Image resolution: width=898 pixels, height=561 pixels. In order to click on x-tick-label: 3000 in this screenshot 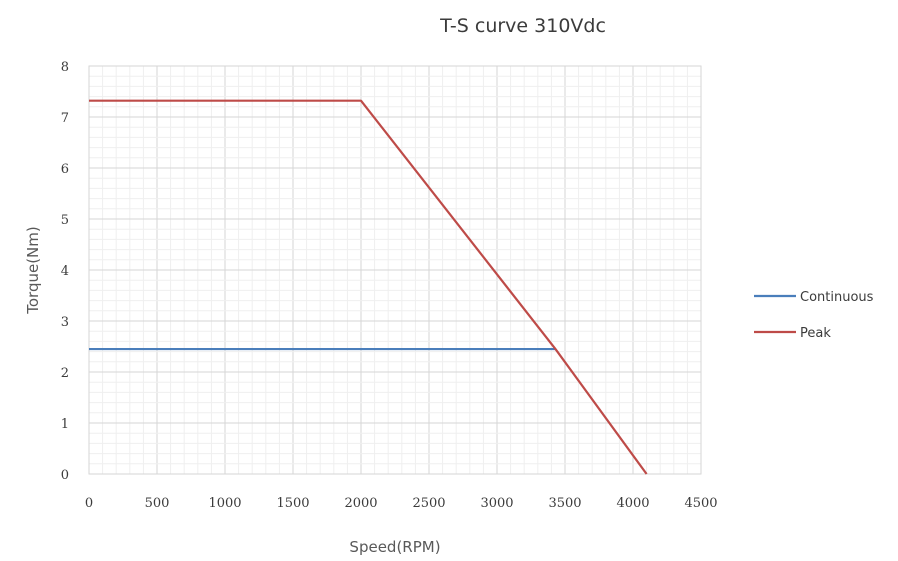, I will do `click(496, 503)`.